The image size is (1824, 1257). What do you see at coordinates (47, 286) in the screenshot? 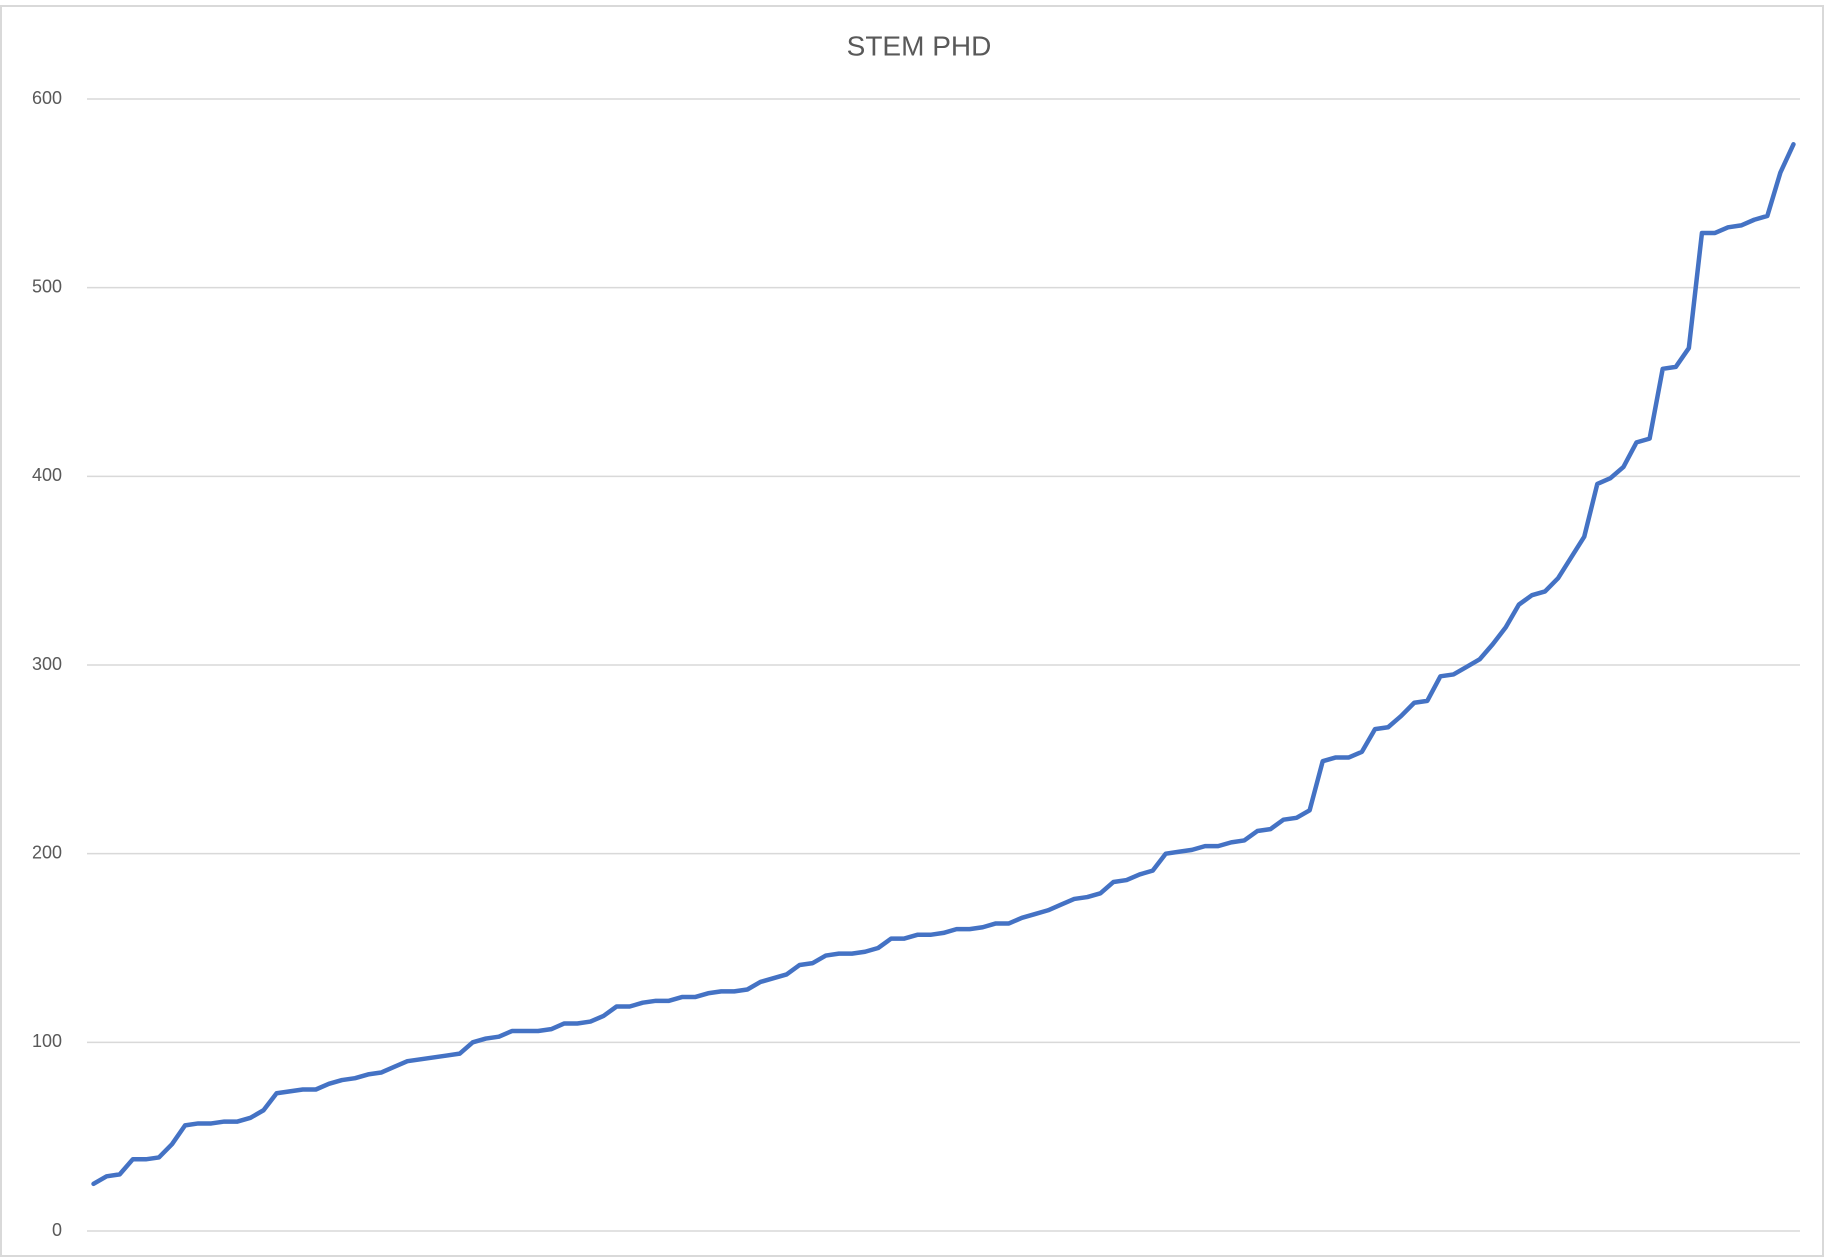
I see `y-tick-label: 500` at bounding box center [47, 286].